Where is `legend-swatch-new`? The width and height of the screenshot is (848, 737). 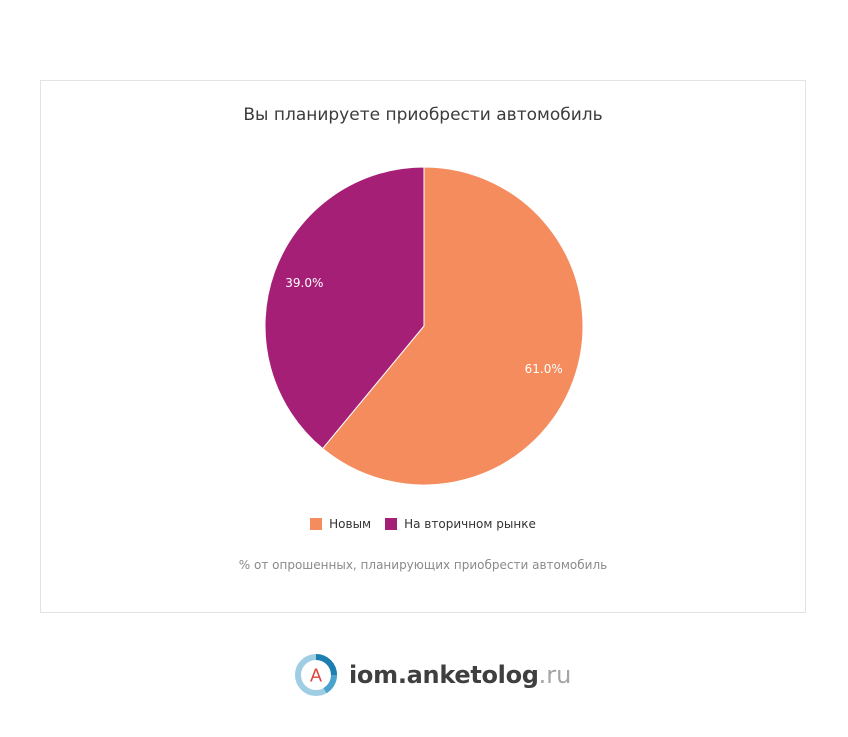
legend-swatch-new is located at coordinates (316, 524).